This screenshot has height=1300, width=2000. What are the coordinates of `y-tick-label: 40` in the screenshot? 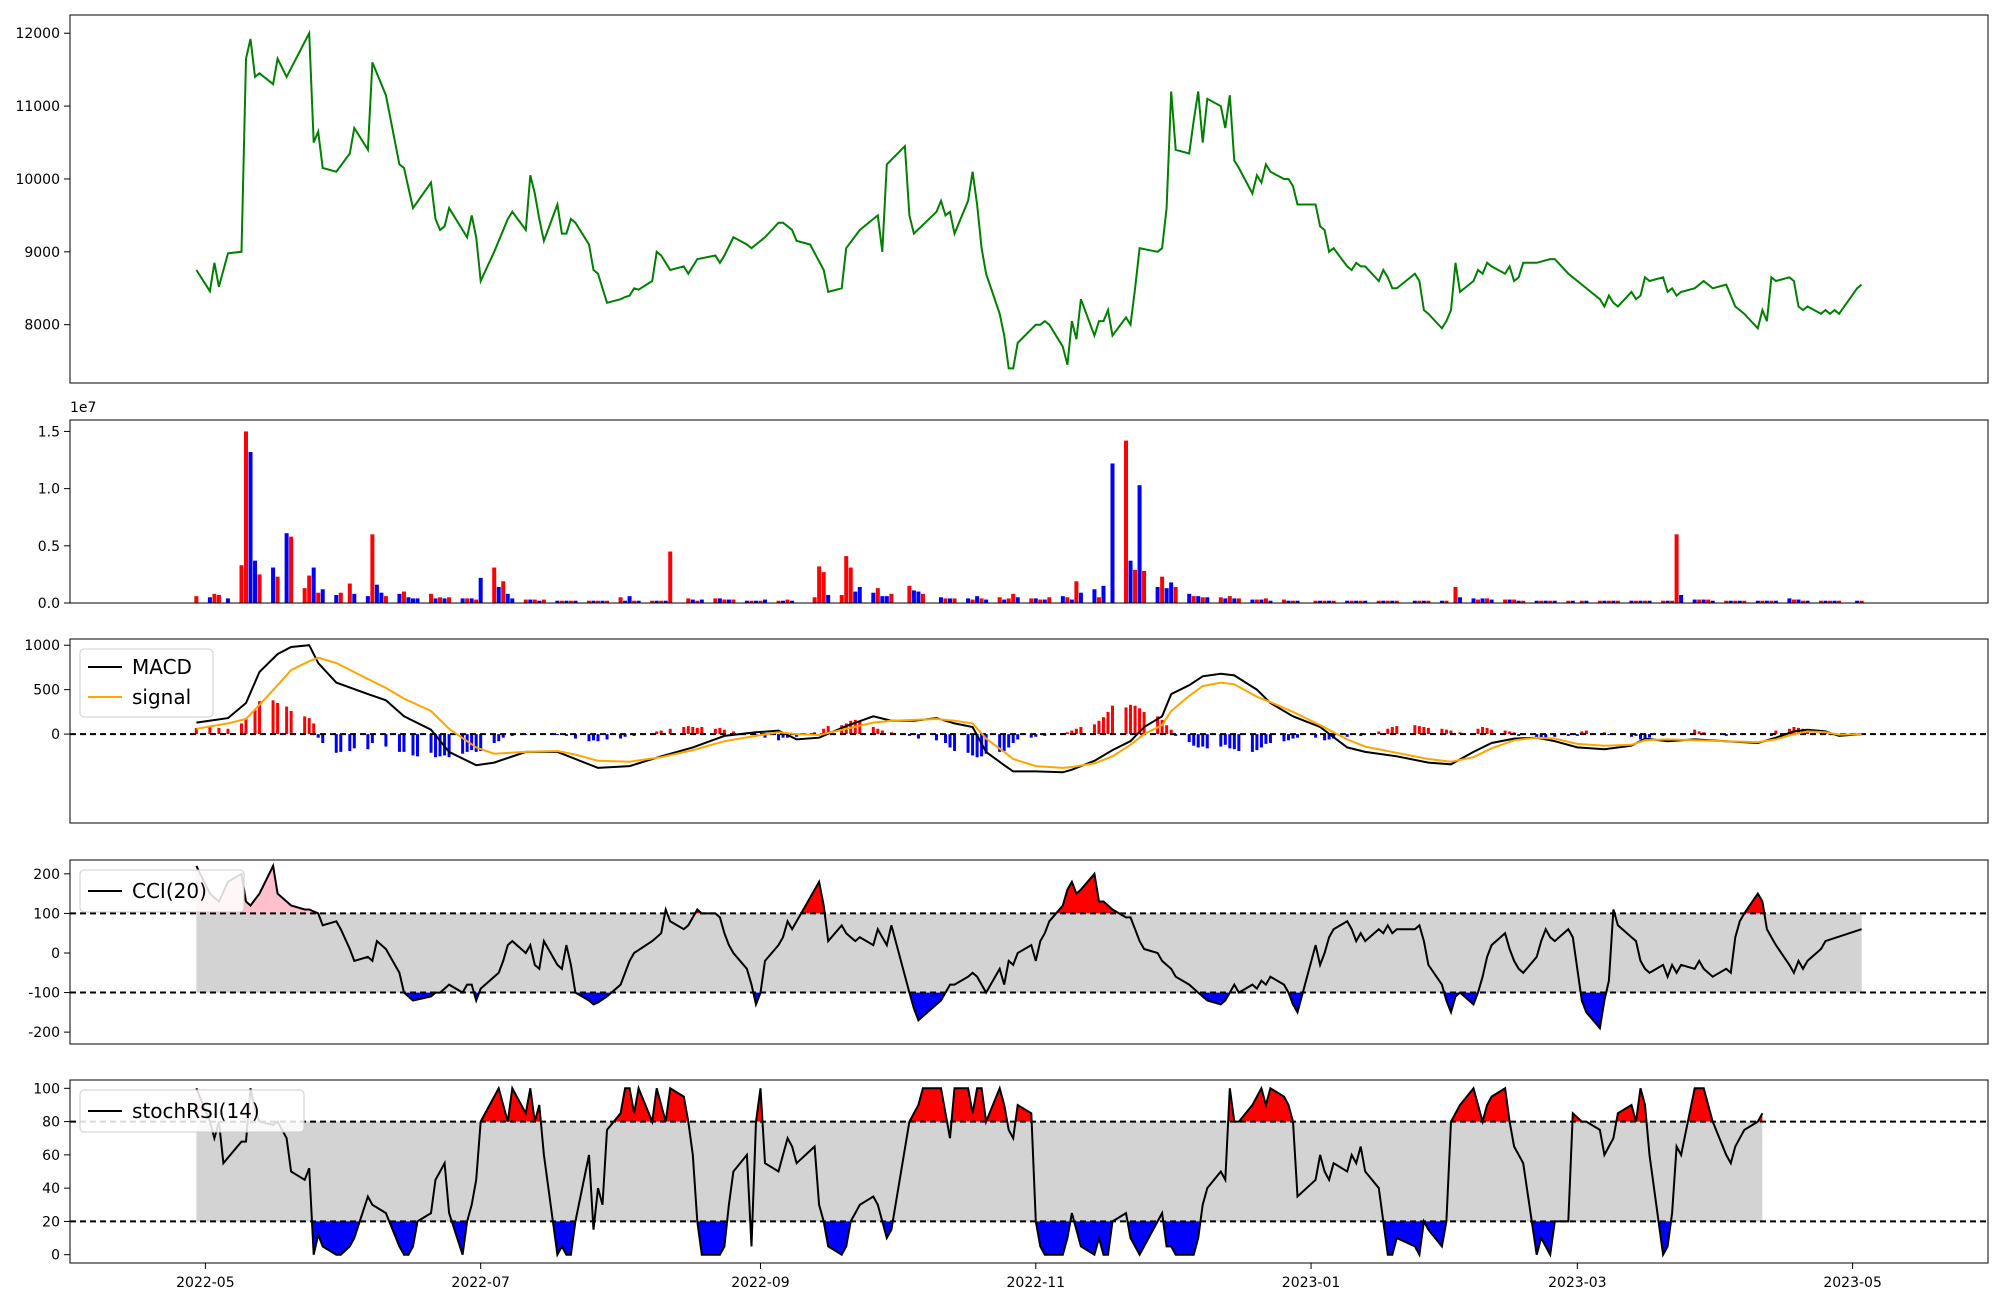 It's located at (51, 1189).